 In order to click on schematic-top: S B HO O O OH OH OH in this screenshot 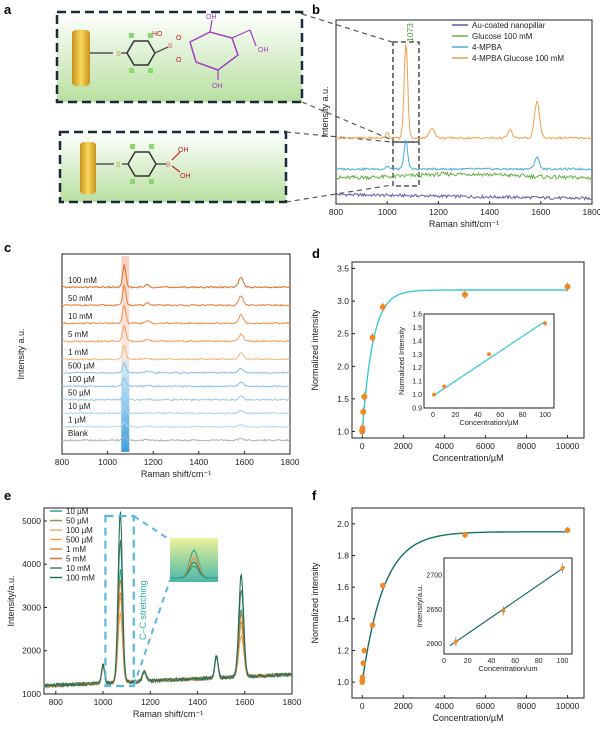, I will do `click(179, 57)`.